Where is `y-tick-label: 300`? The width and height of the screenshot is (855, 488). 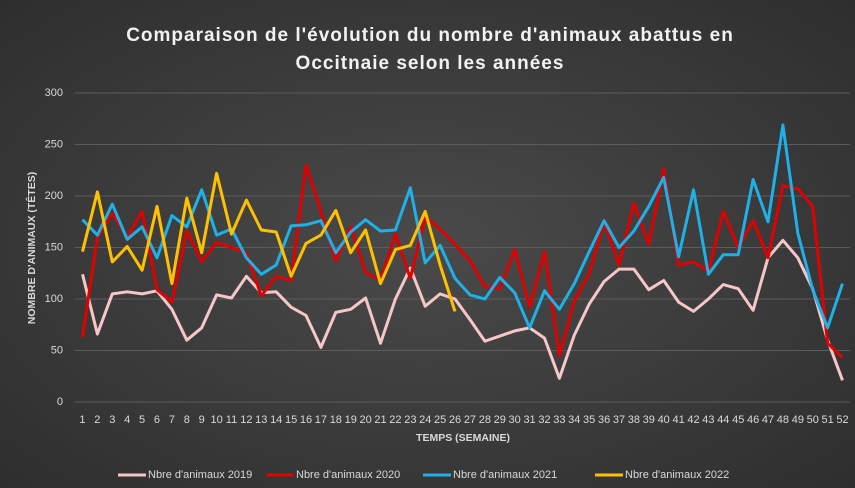 y-tick-label: 300 is located at coordinates (54, 93).